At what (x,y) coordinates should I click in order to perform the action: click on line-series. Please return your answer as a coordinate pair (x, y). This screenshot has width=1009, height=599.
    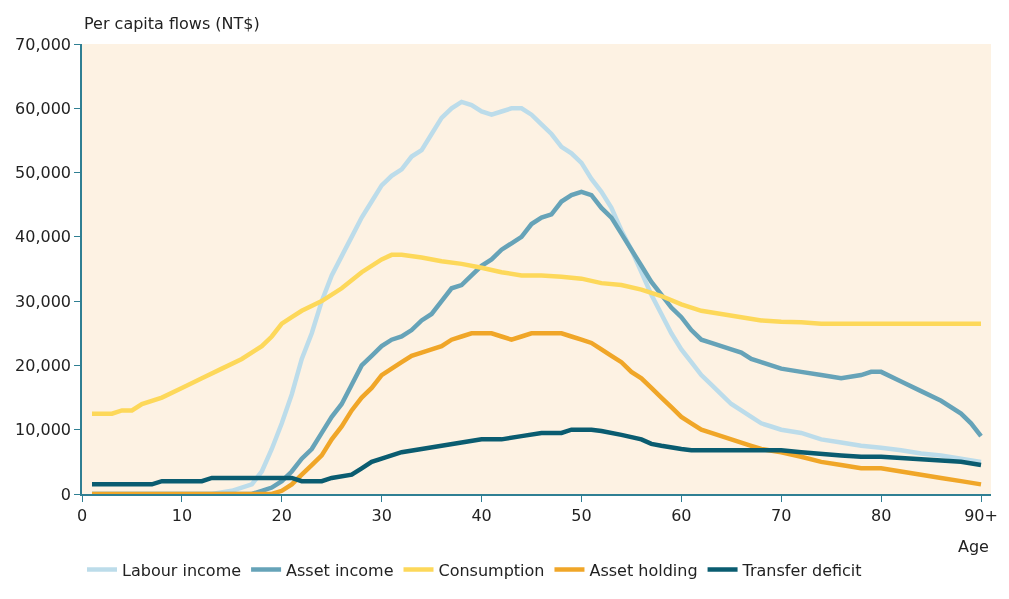
    Looking at the image, I should click on (536, 457).